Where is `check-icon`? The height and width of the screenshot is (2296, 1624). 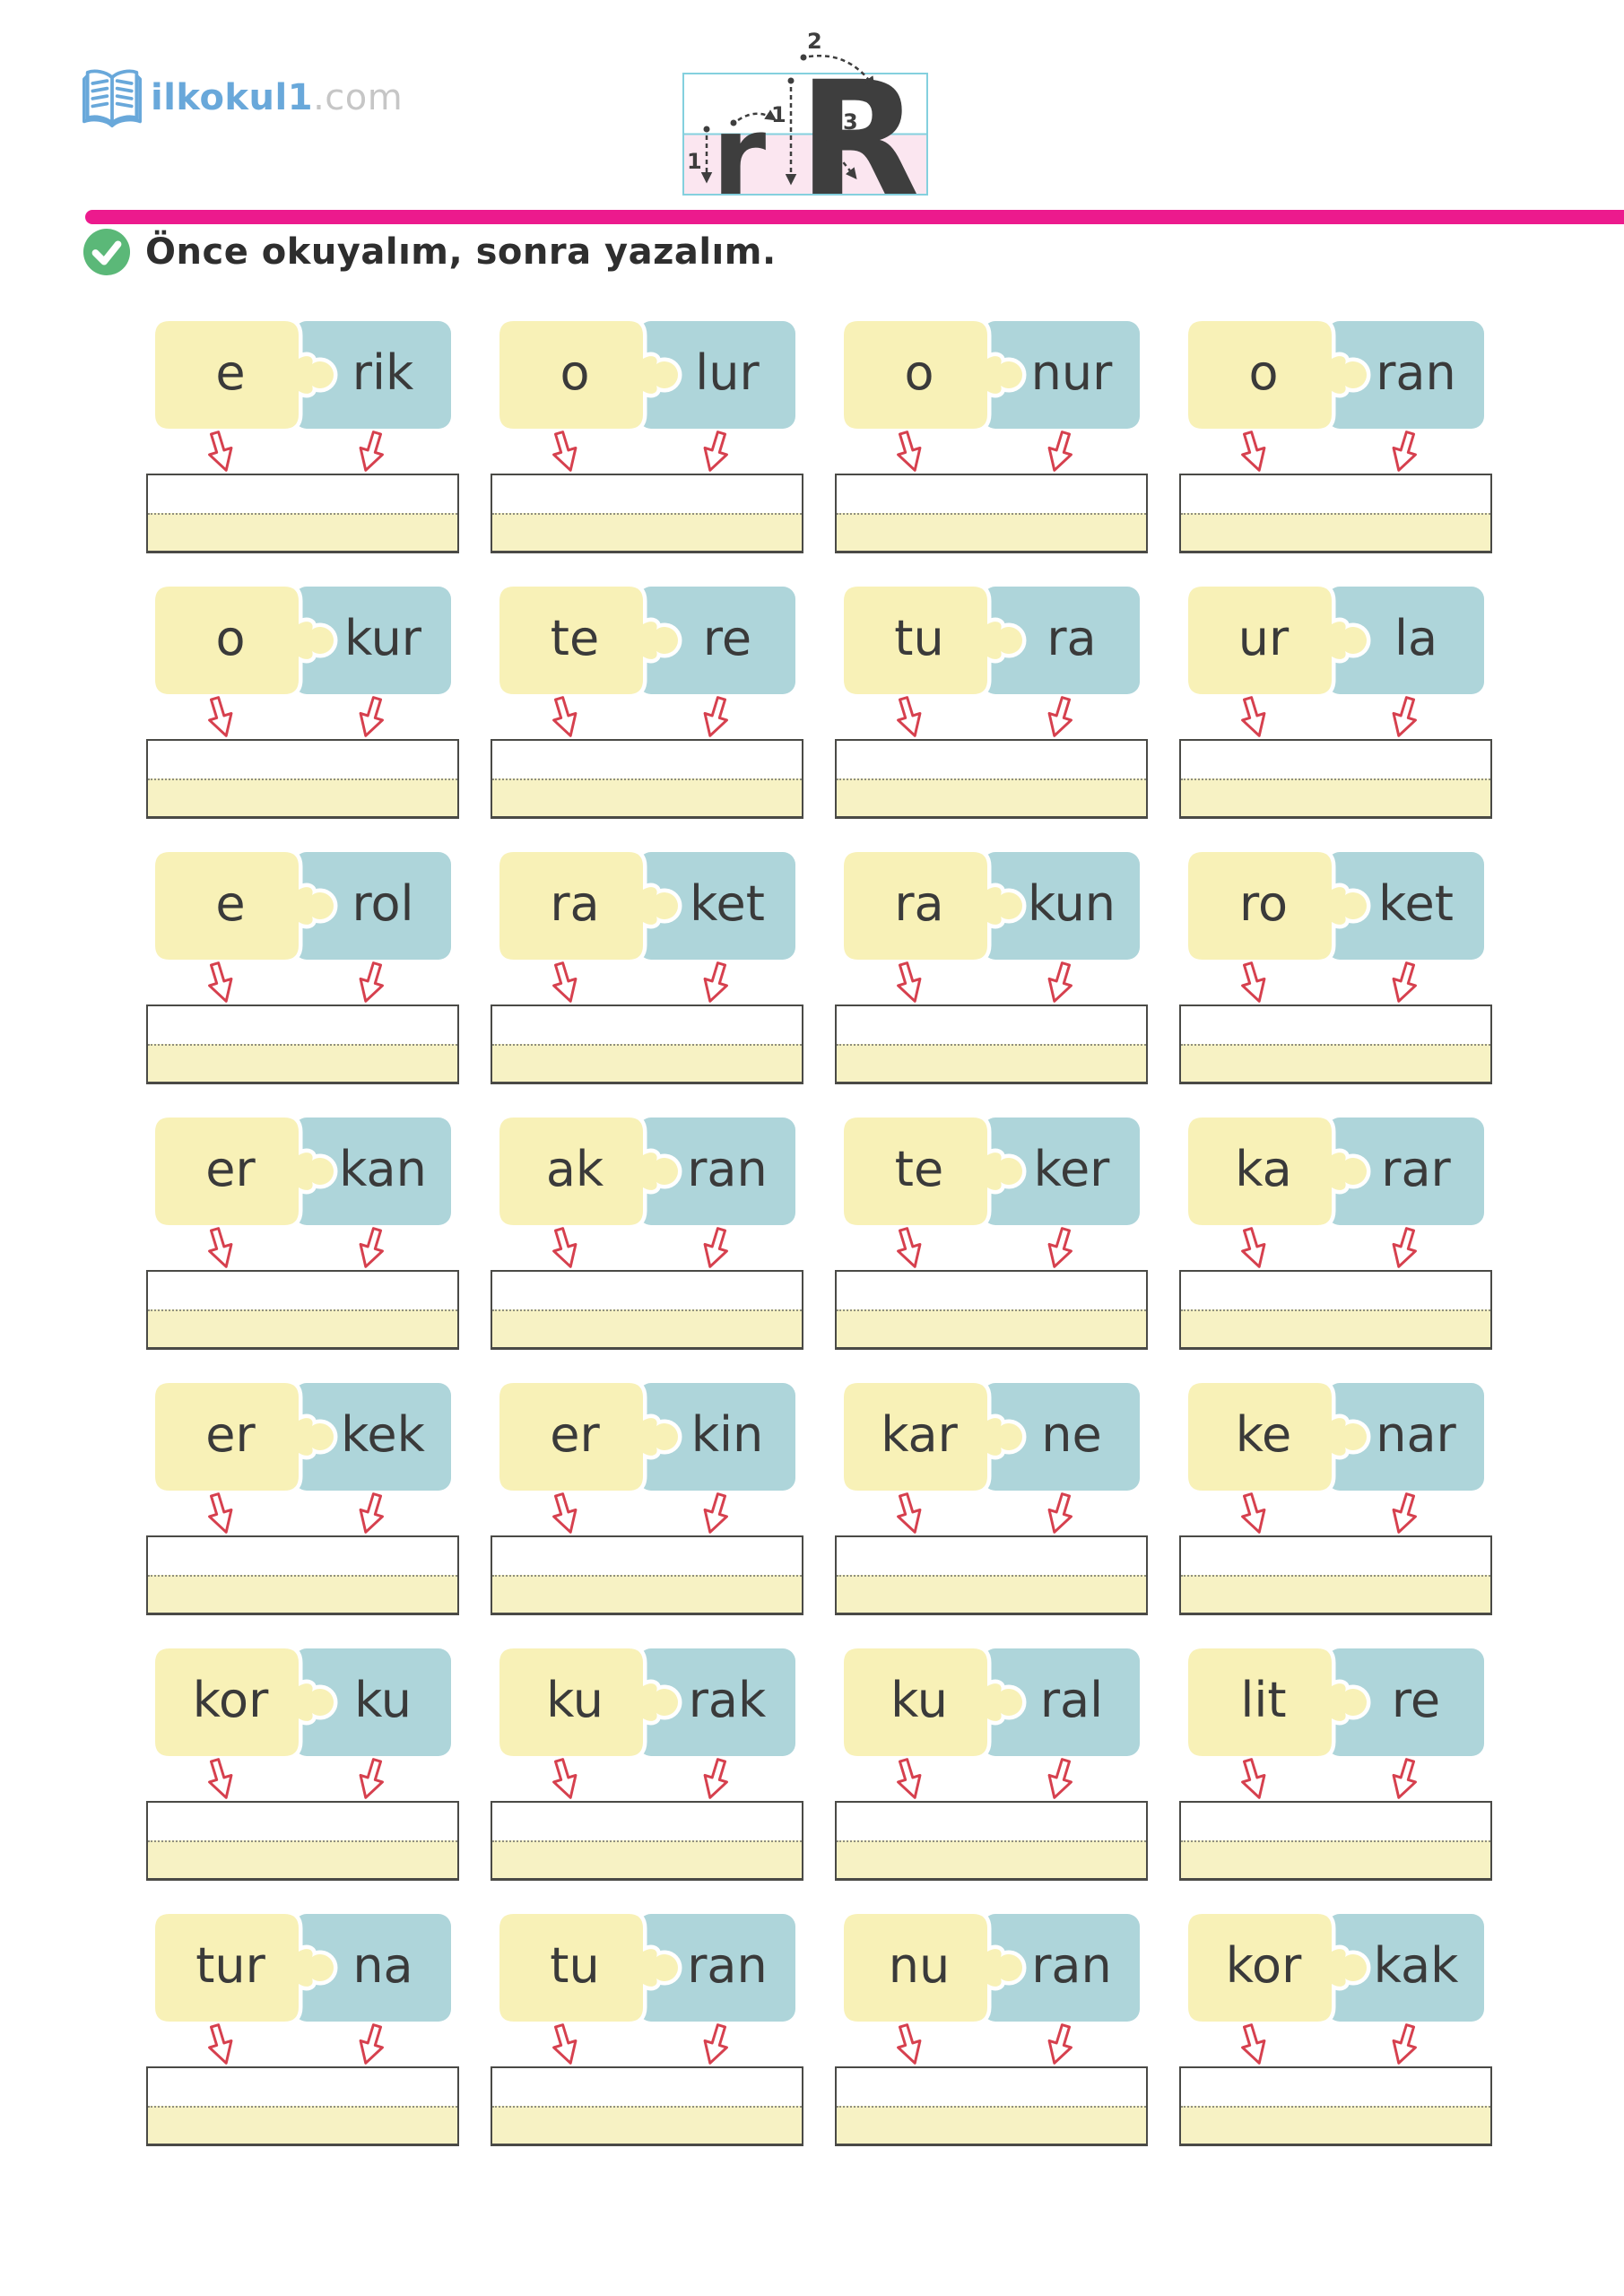 check-icon is located at coordinates (107, 252).